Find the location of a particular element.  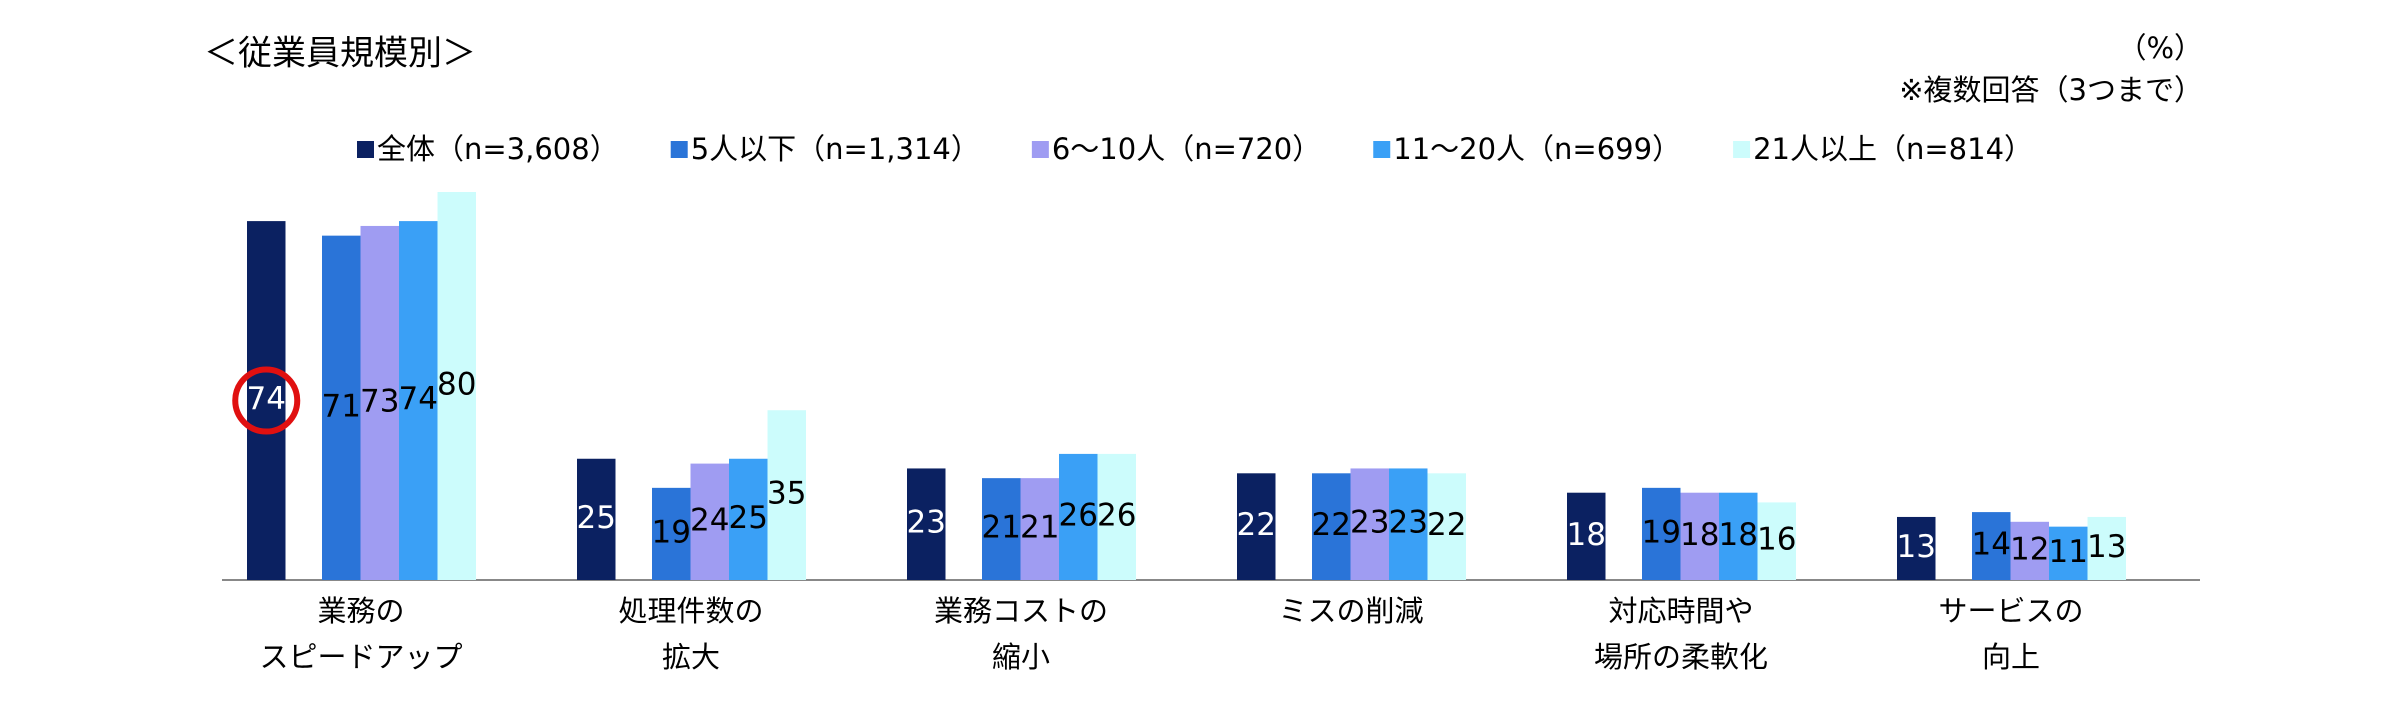

legend-label: 全体（n=3,608） is located at coordinates (498, 149).